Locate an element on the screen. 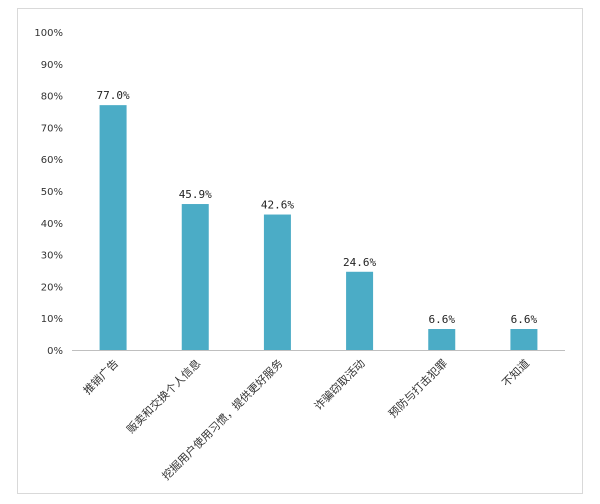 The height and width of the screenshot is (504, 600). y-tick-label: 0% is located at coordinates (55, 351).